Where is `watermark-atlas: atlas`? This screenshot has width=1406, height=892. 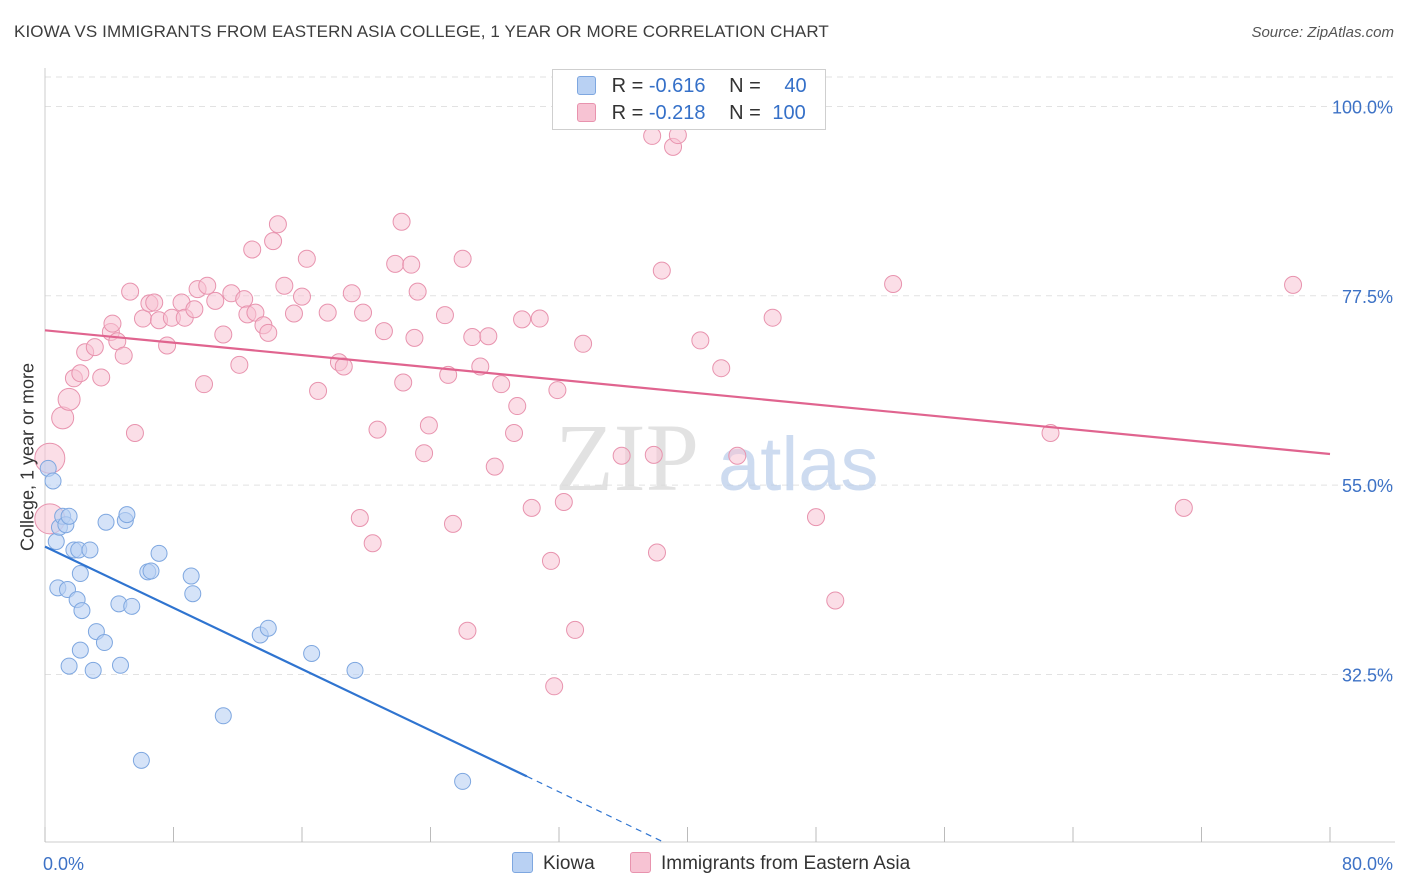
watermark-atlas: atlas is located at coordinates (798, 464).